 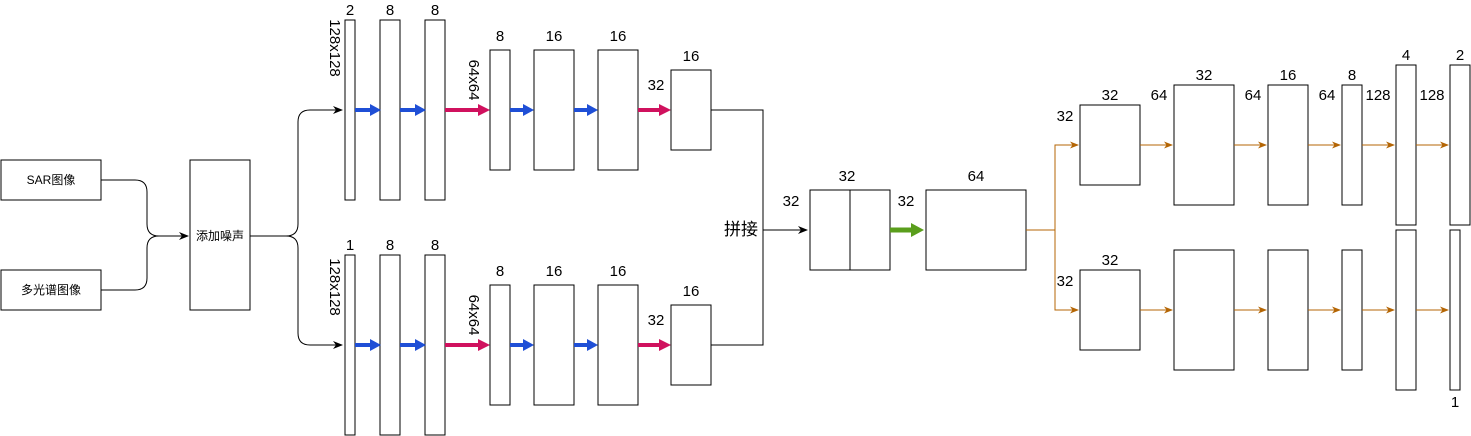 What do you see at coordinates (1065, 116) in the screenshot?
I see `top-decoder-input-channels: 32` at bounding box center [1065, 116].